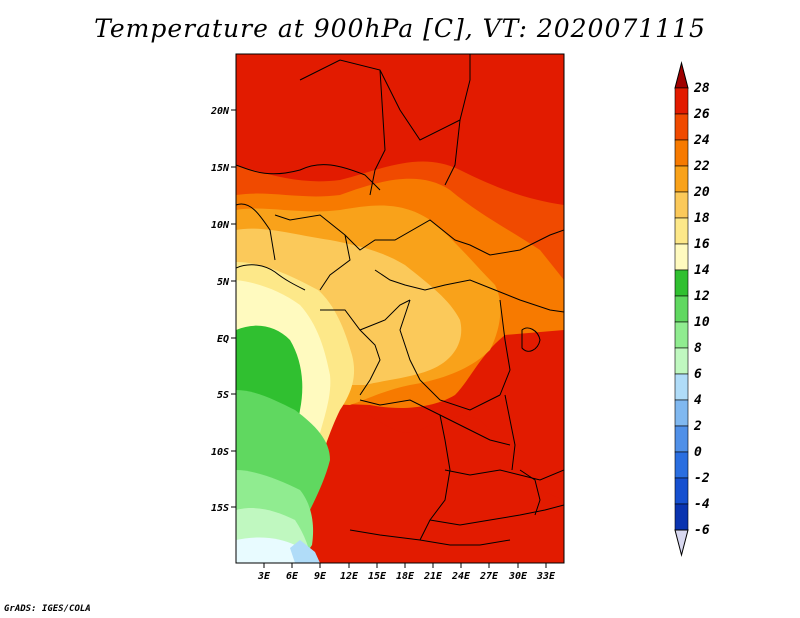 This screenshot has height=618, width=800. Describe the element at coordinates (220, 508) in the screenshot. I see `lat-tick-label: 15S` at that location.